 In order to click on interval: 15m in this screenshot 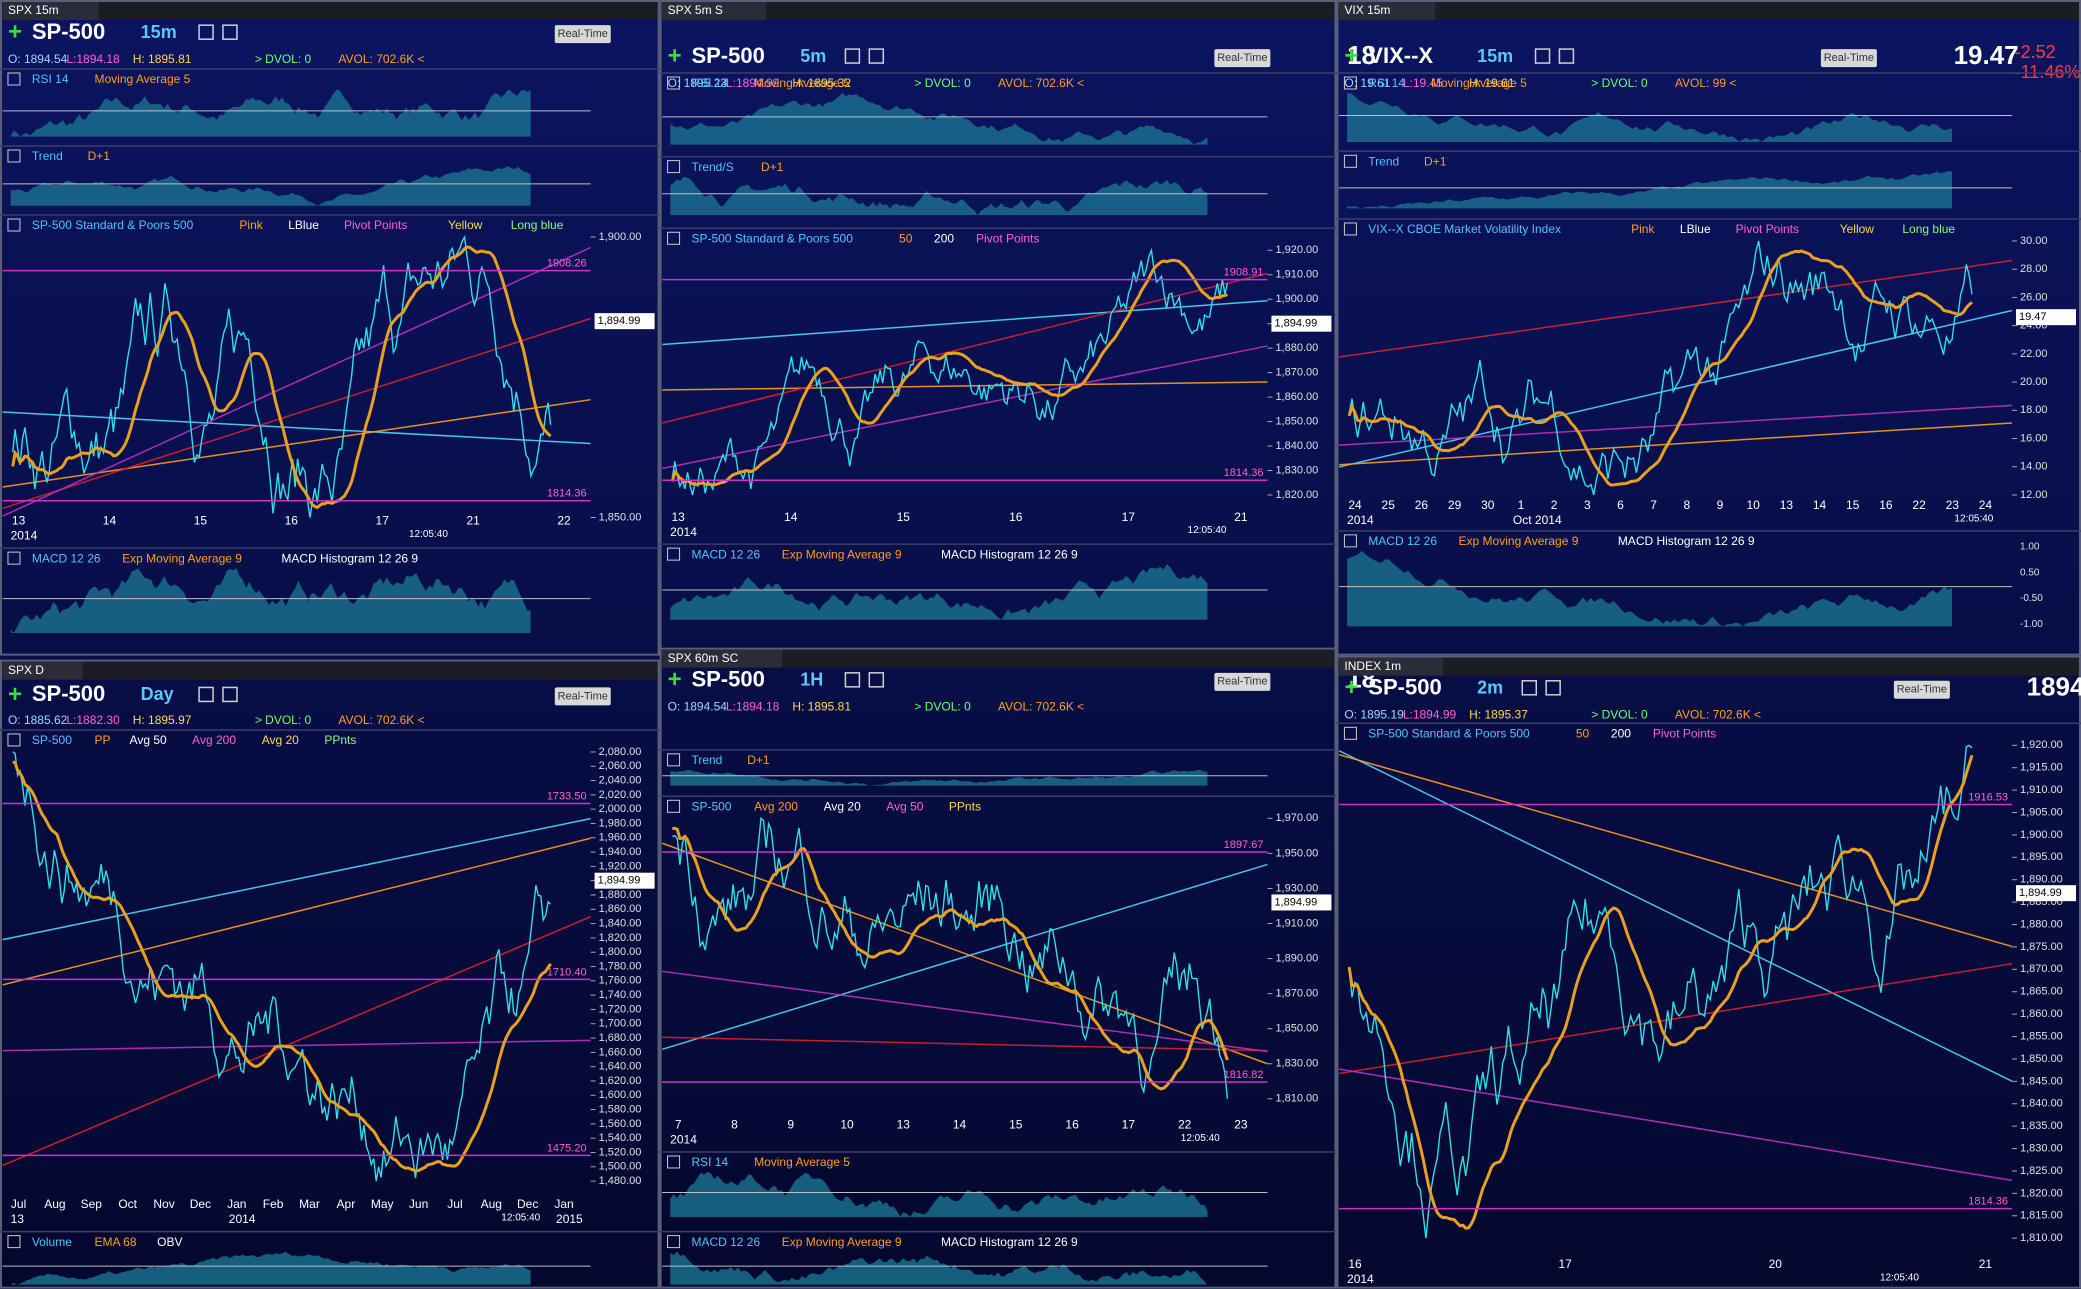, I will do `click(1495, 56)`.